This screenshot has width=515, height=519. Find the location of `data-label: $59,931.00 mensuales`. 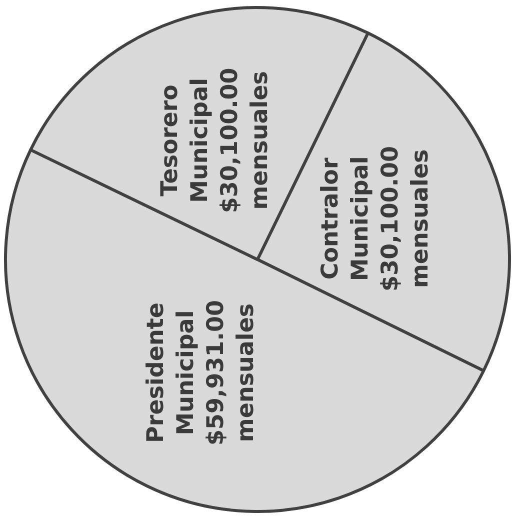

data-label: $59,931.00 mensuales is located at coordinates (231, 373).